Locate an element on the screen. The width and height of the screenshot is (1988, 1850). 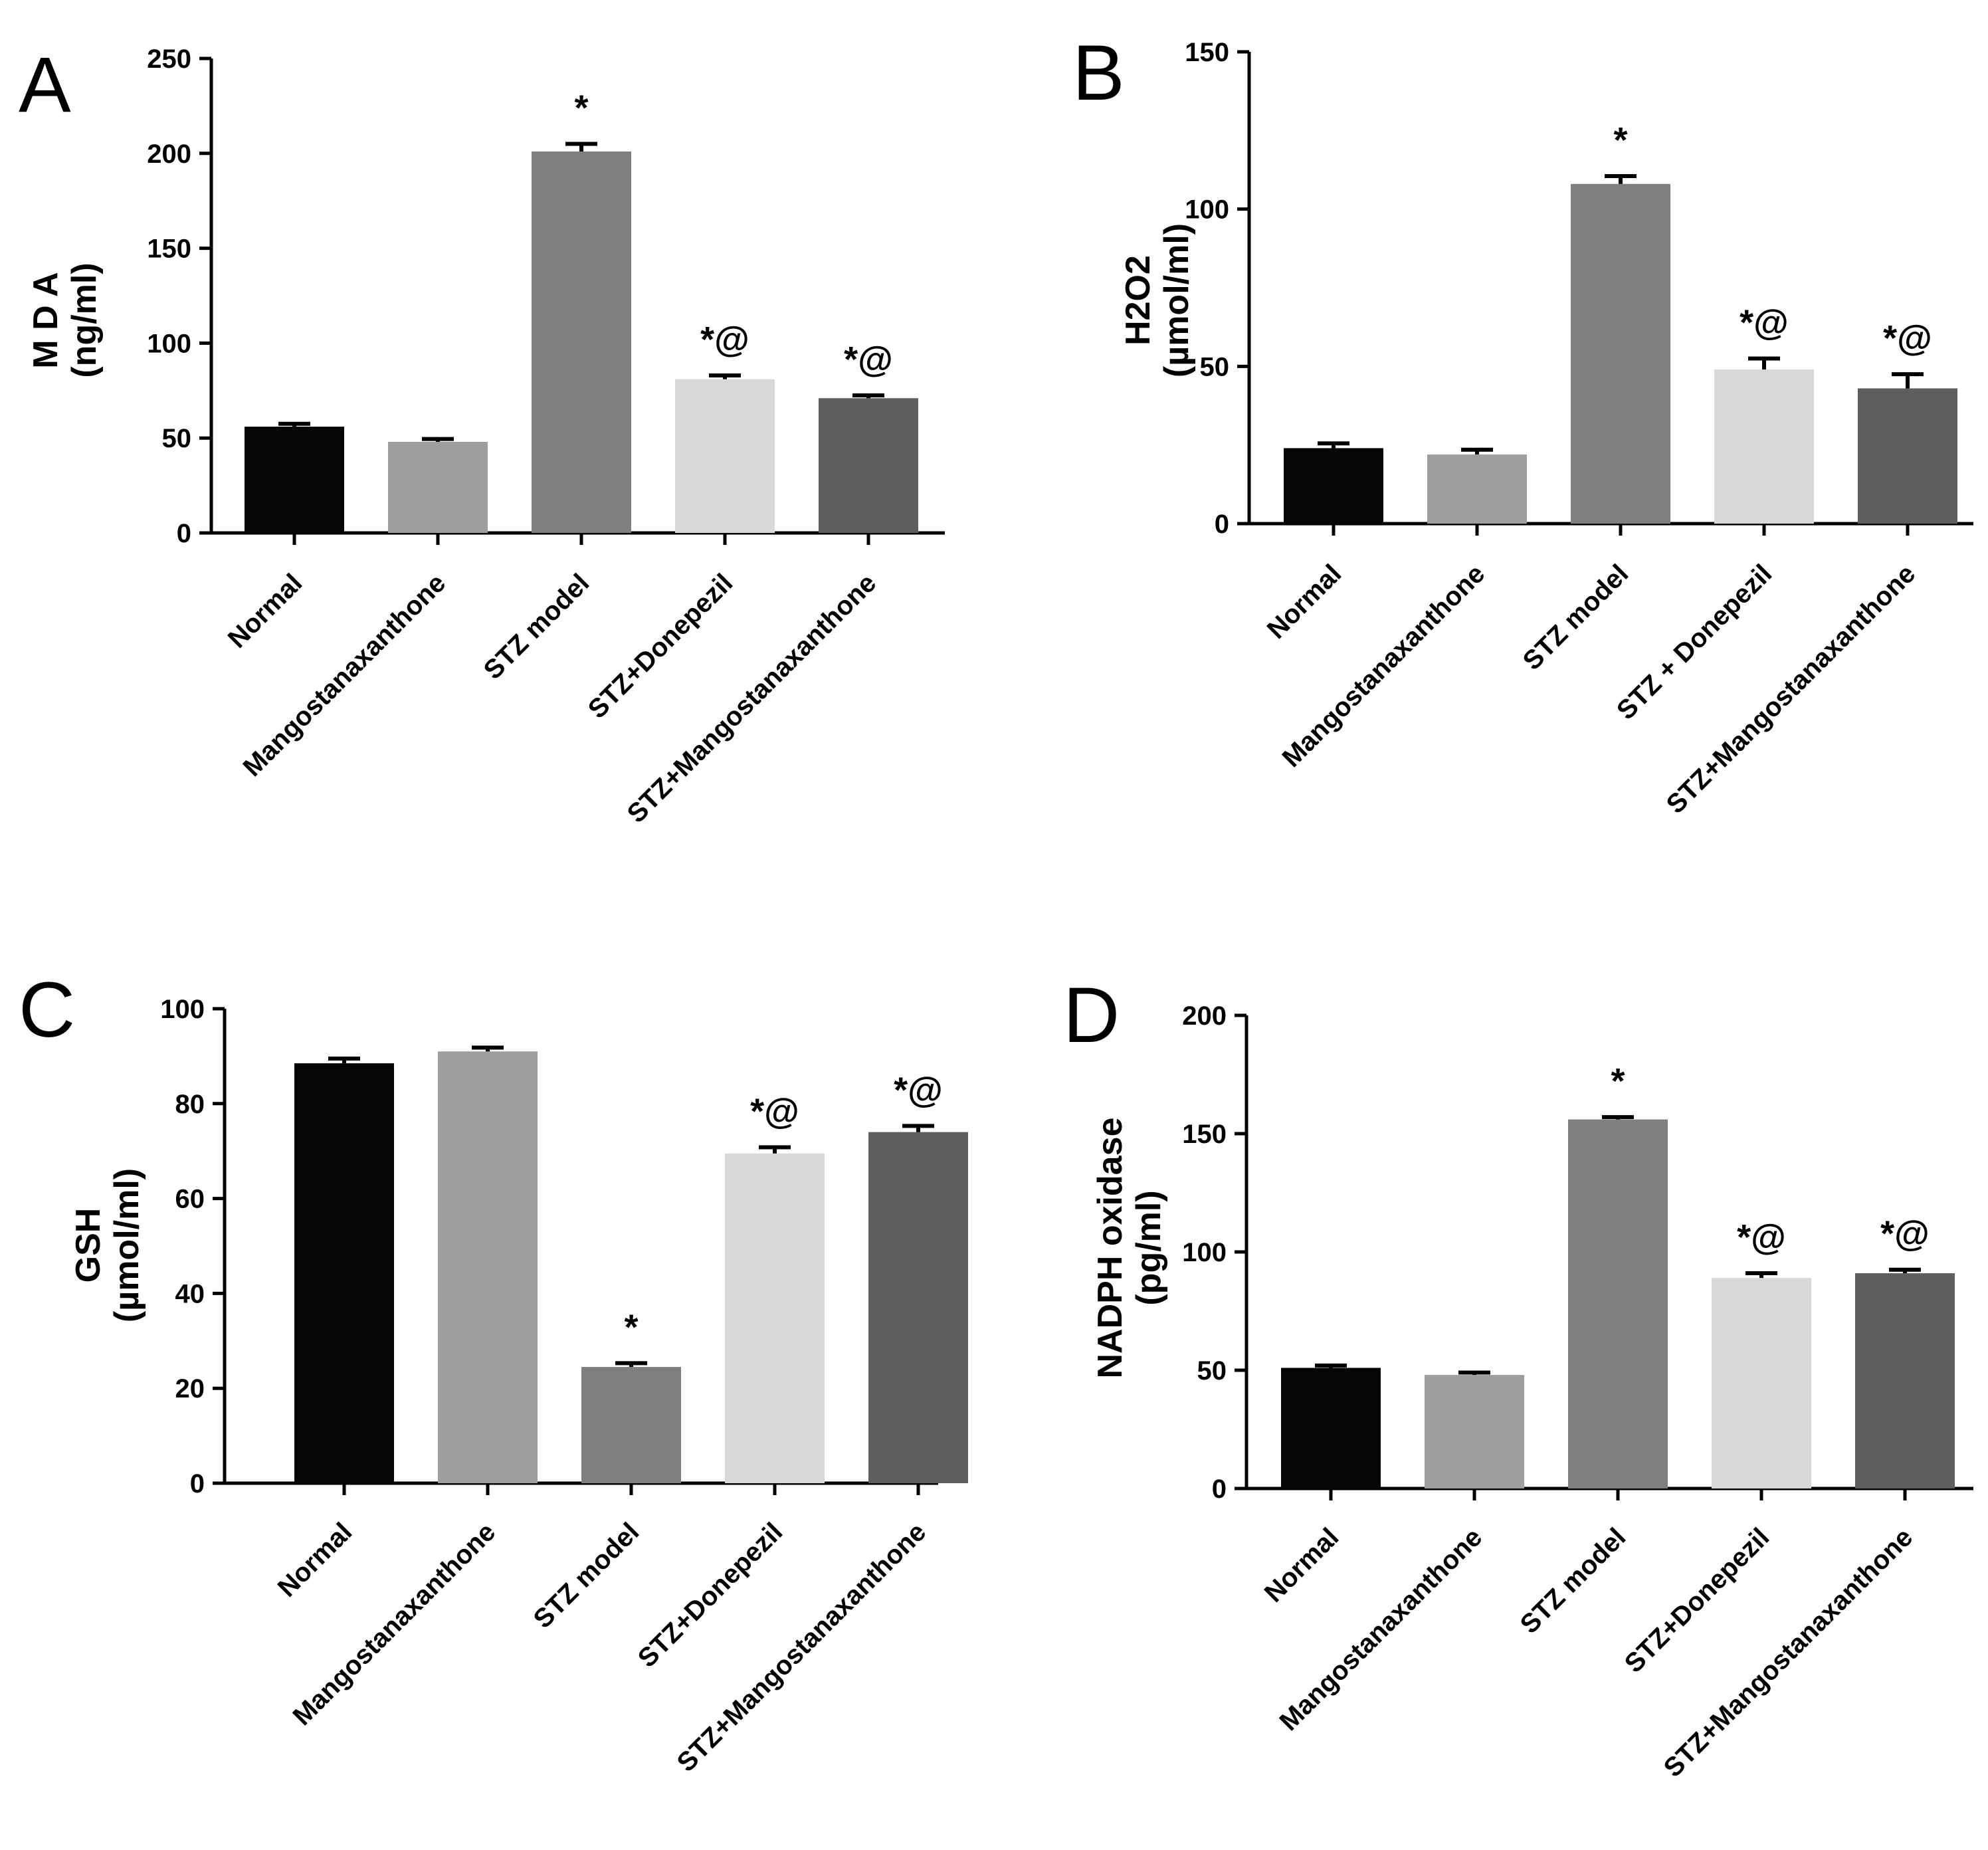
panel-letter: B is located at coordinates (1098, 73).